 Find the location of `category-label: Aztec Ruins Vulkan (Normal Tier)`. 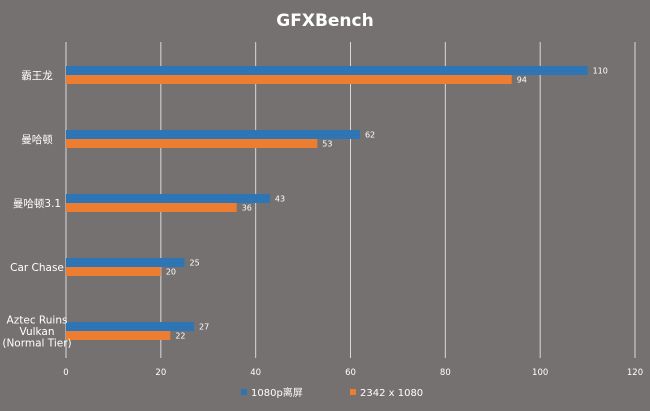

category-label: Aztec Ruins Vulkan (Normal Tier) is located at coordinates (36, 332).